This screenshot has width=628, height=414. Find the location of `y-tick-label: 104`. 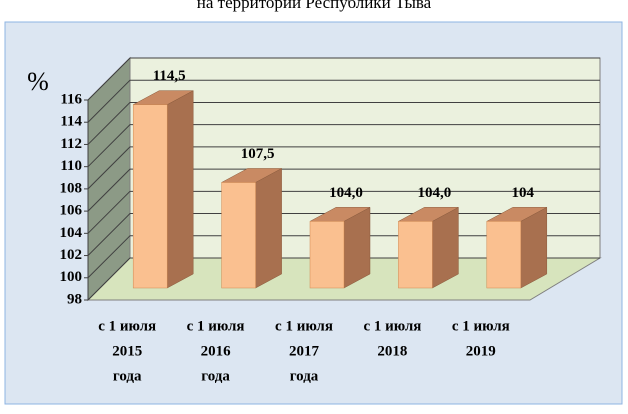

y-tick-label: 104 is located at coordinates (71, 233).